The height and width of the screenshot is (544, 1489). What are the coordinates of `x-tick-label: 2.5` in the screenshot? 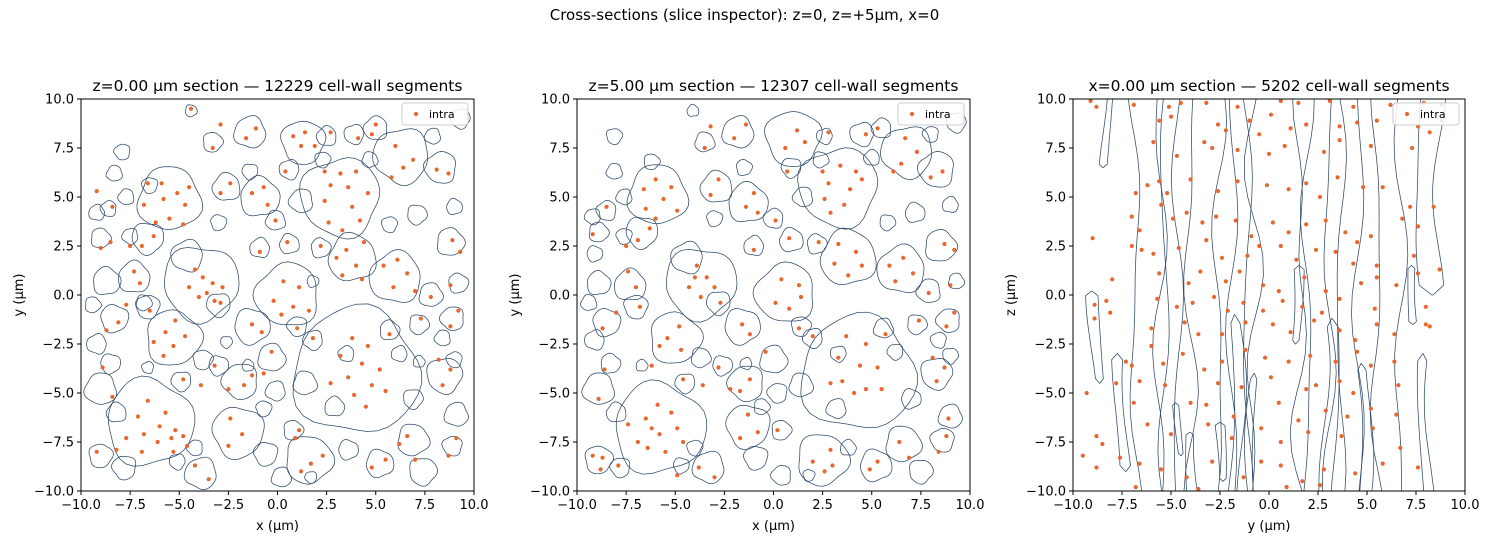 It's located at (822, 505).